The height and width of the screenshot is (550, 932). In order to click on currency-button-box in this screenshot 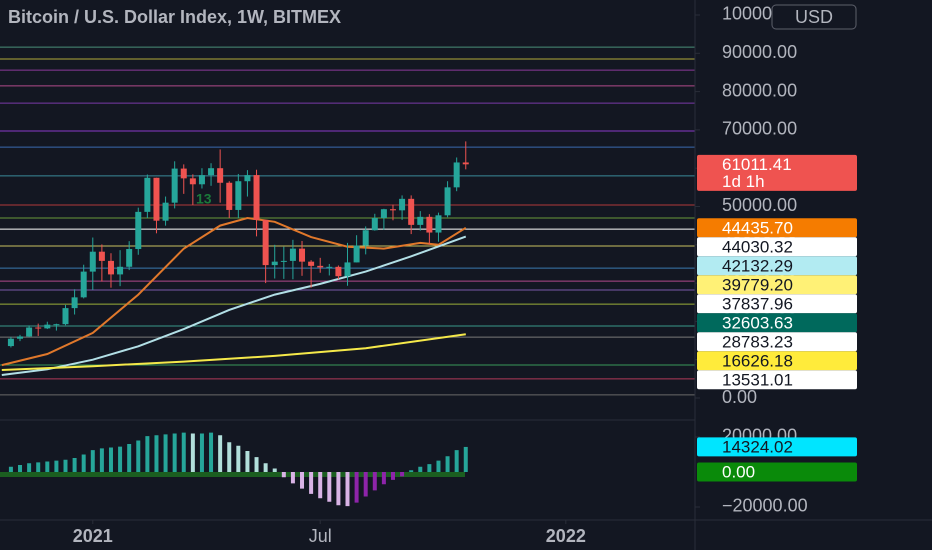, I will do `click(814, 17)`.